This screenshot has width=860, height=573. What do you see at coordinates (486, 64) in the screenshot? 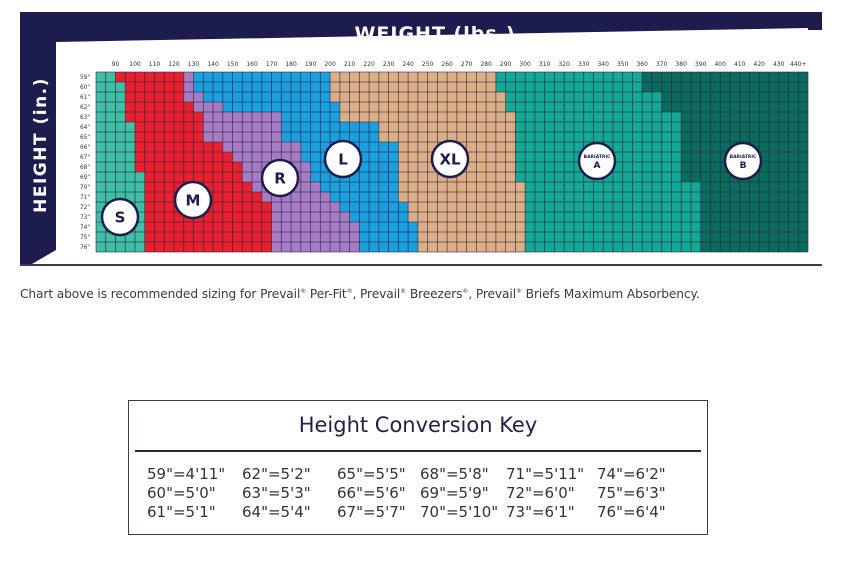
I see `x-tick-label: 280` at bounding box center [486, 64].